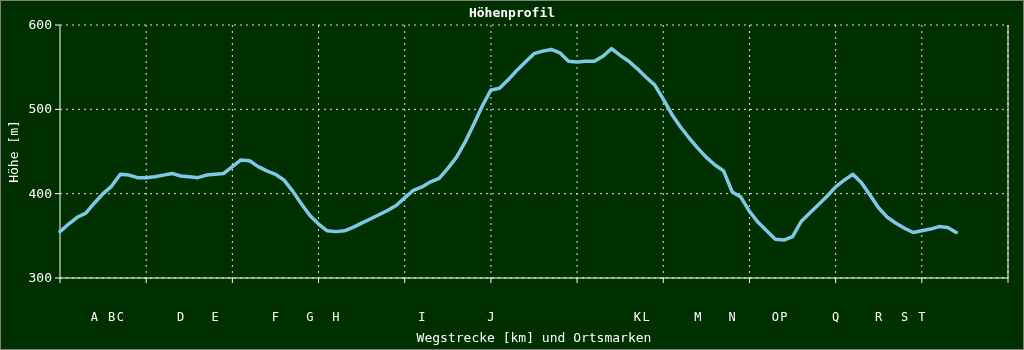 The image size is (1024, 350). What do you see at coordinates (491, 317) in the screenshot?
I see `x-tick-label: J` at bounding box center [491, 317].